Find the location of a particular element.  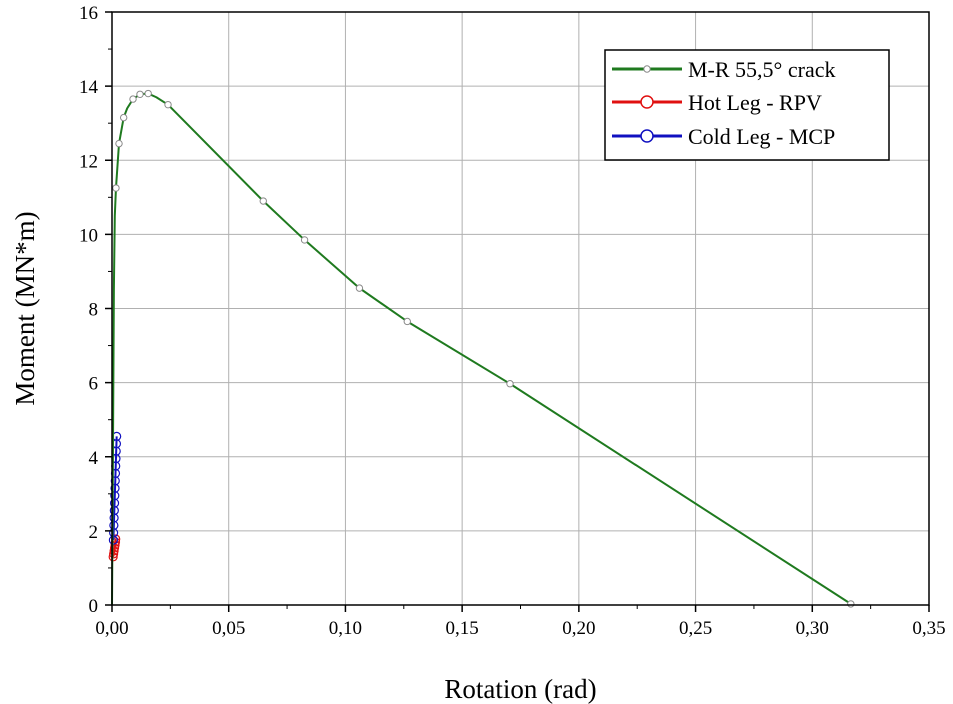

y-tick-label: 0 is located at coordinates (94, 606).